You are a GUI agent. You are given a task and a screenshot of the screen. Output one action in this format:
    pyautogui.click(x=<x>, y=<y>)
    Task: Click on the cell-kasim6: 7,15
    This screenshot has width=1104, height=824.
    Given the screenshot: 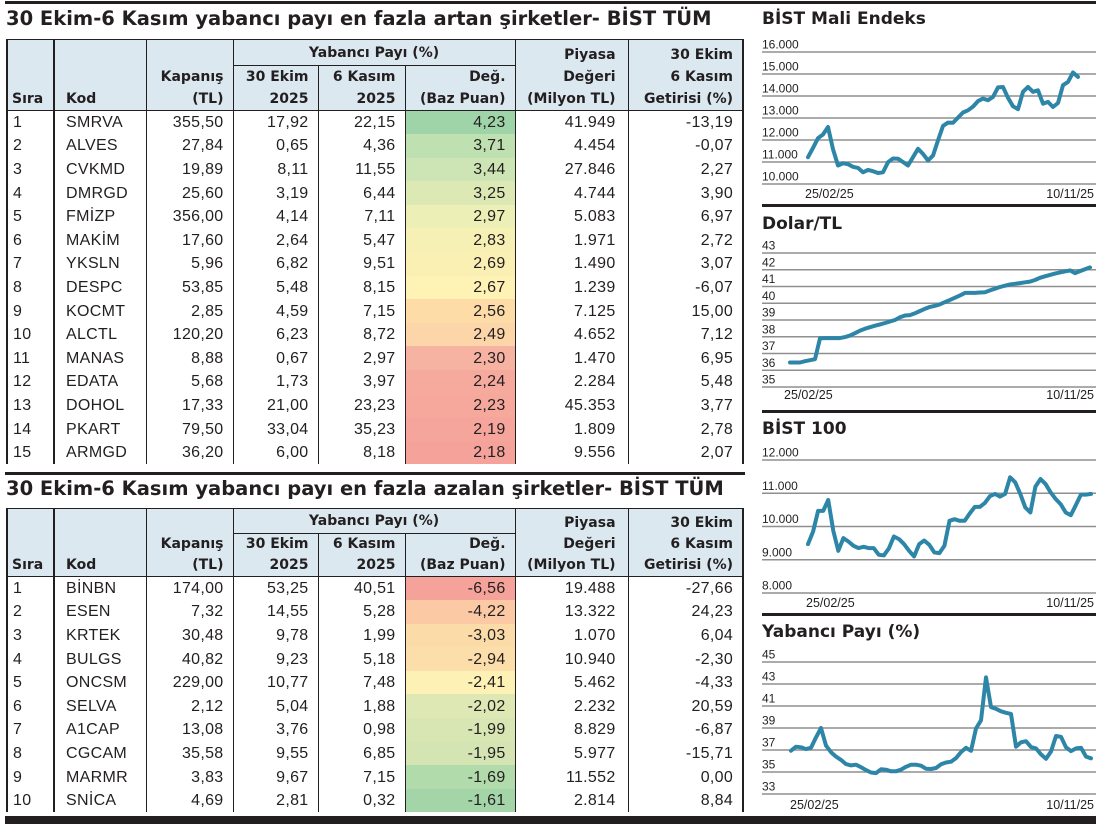 What is the action you would take?
    pyautogui.click(x=361, y=777)
    